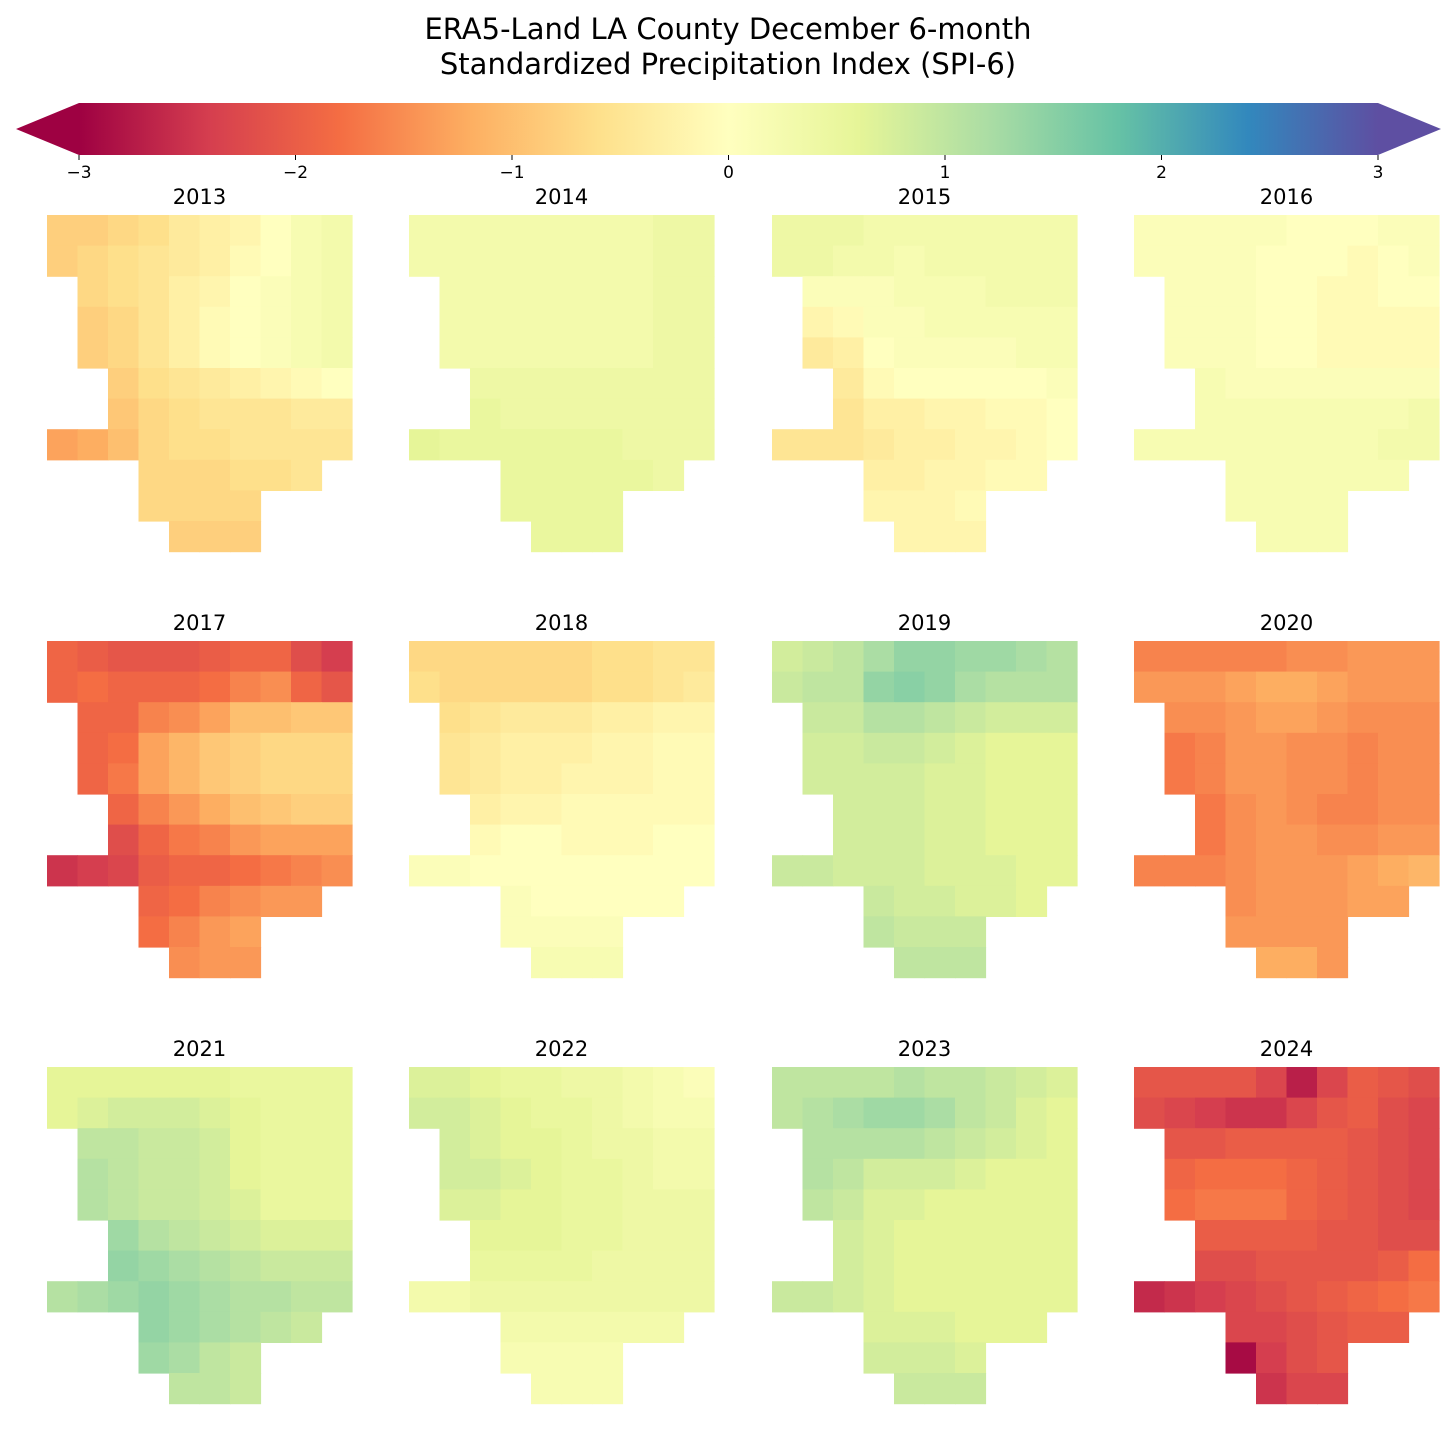 This screenshot has width=1456, height=1449. Describe the element at coordinates (724, 169) in the screenshot. I see `colorbar-ticks: −3 −2 −1 0 1 2 3` at that location.